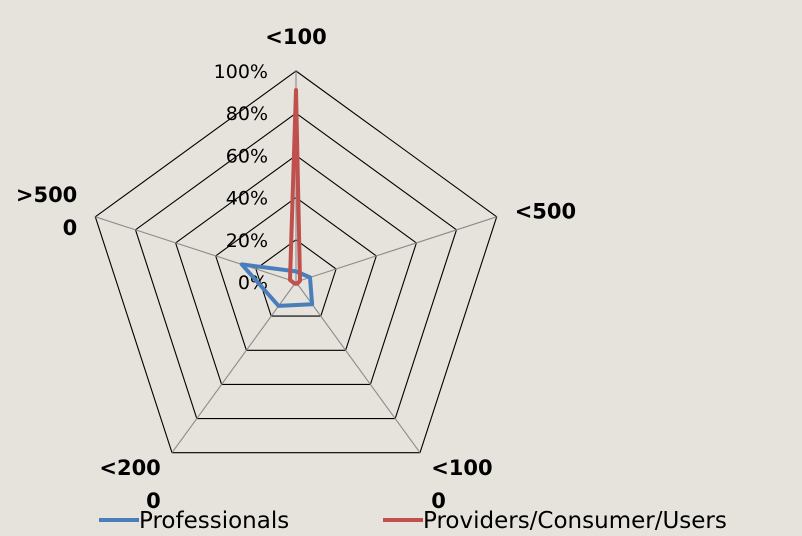 The width and height of the screenshot is (802, 536). Describe the element at coordinates (241, 72) in the screenshot. I see `tick-label: 100%` at that location.